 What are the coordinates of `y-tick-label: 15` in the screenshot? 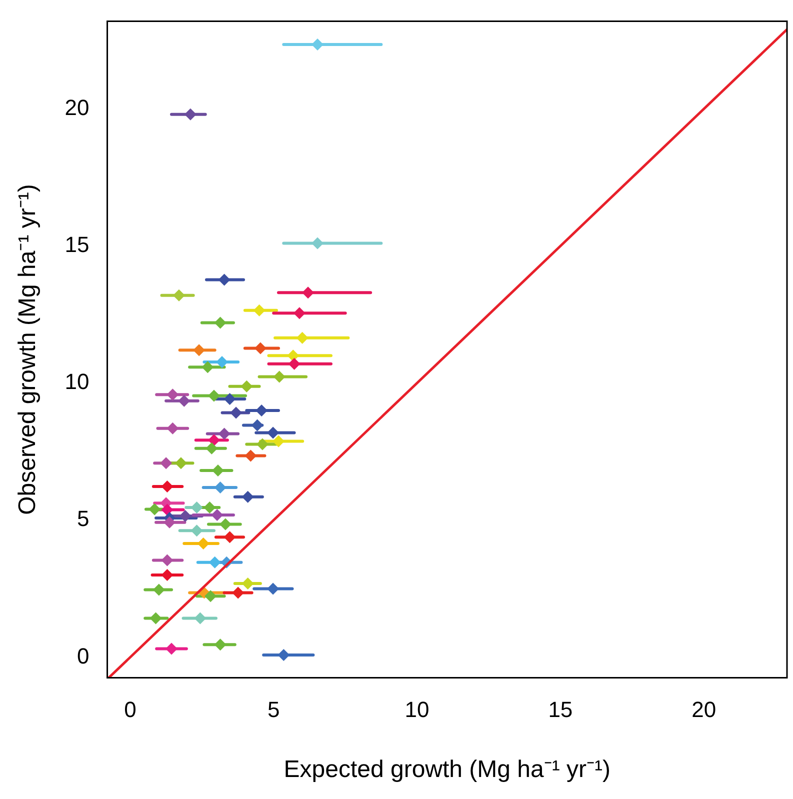 It's located at (77, 245).